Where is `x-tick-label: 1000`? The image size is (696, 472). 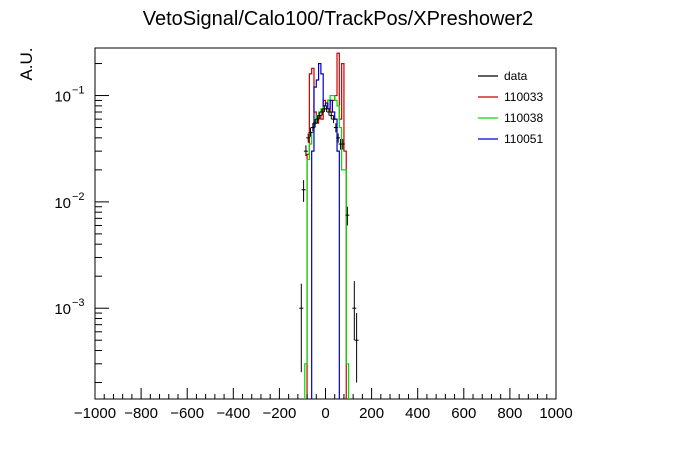
x-tick-label: 1000 is located at coordinates (555, 413).